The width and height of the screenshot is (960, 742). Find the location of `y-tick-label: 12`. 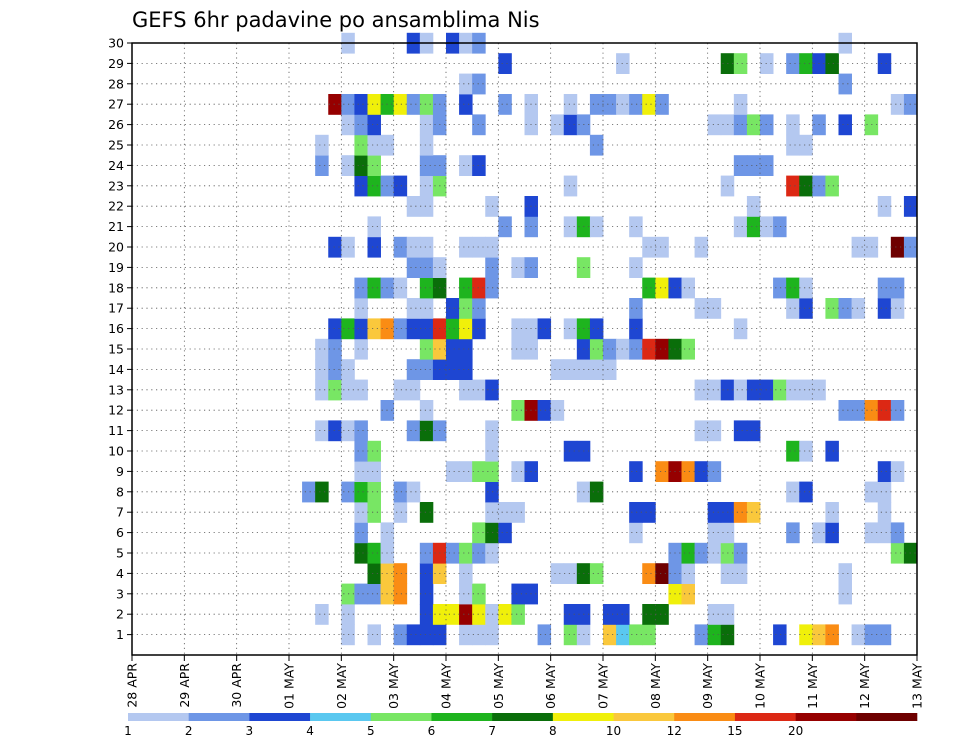

y-tick-label: 12 is located at coordinates (116, 410).